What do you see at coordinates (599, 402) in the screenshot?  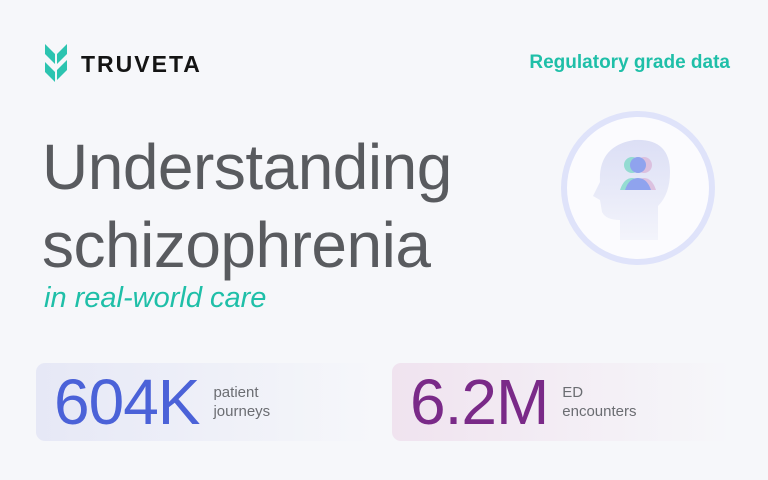 I see `stat-label: ED encounters` at bounding box center [599, 402].